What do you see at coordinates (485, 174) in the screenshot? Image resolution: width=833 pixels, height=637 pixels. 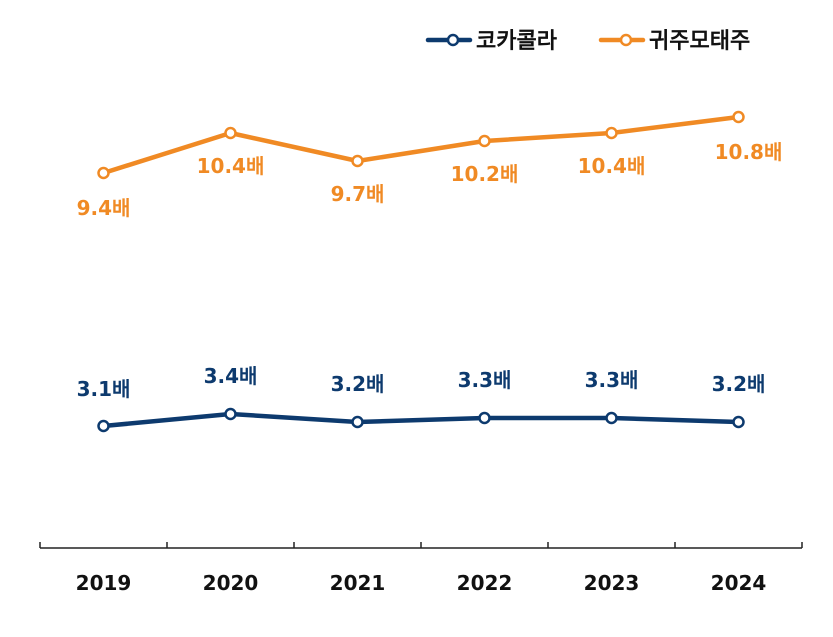 I see `data-label: 10.2배` at bounding box center [485, 174].